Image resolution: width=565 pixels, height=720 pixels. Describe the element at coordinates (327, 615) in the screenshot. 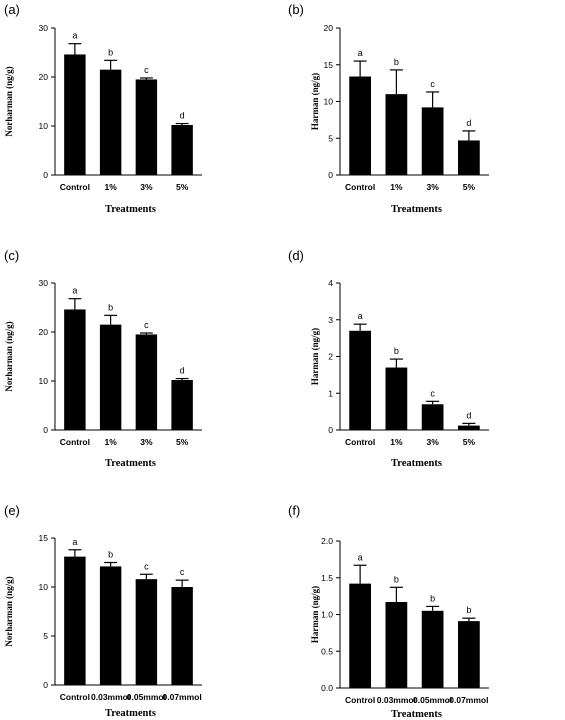

I see `y-tick-label: 1.0` at that location.